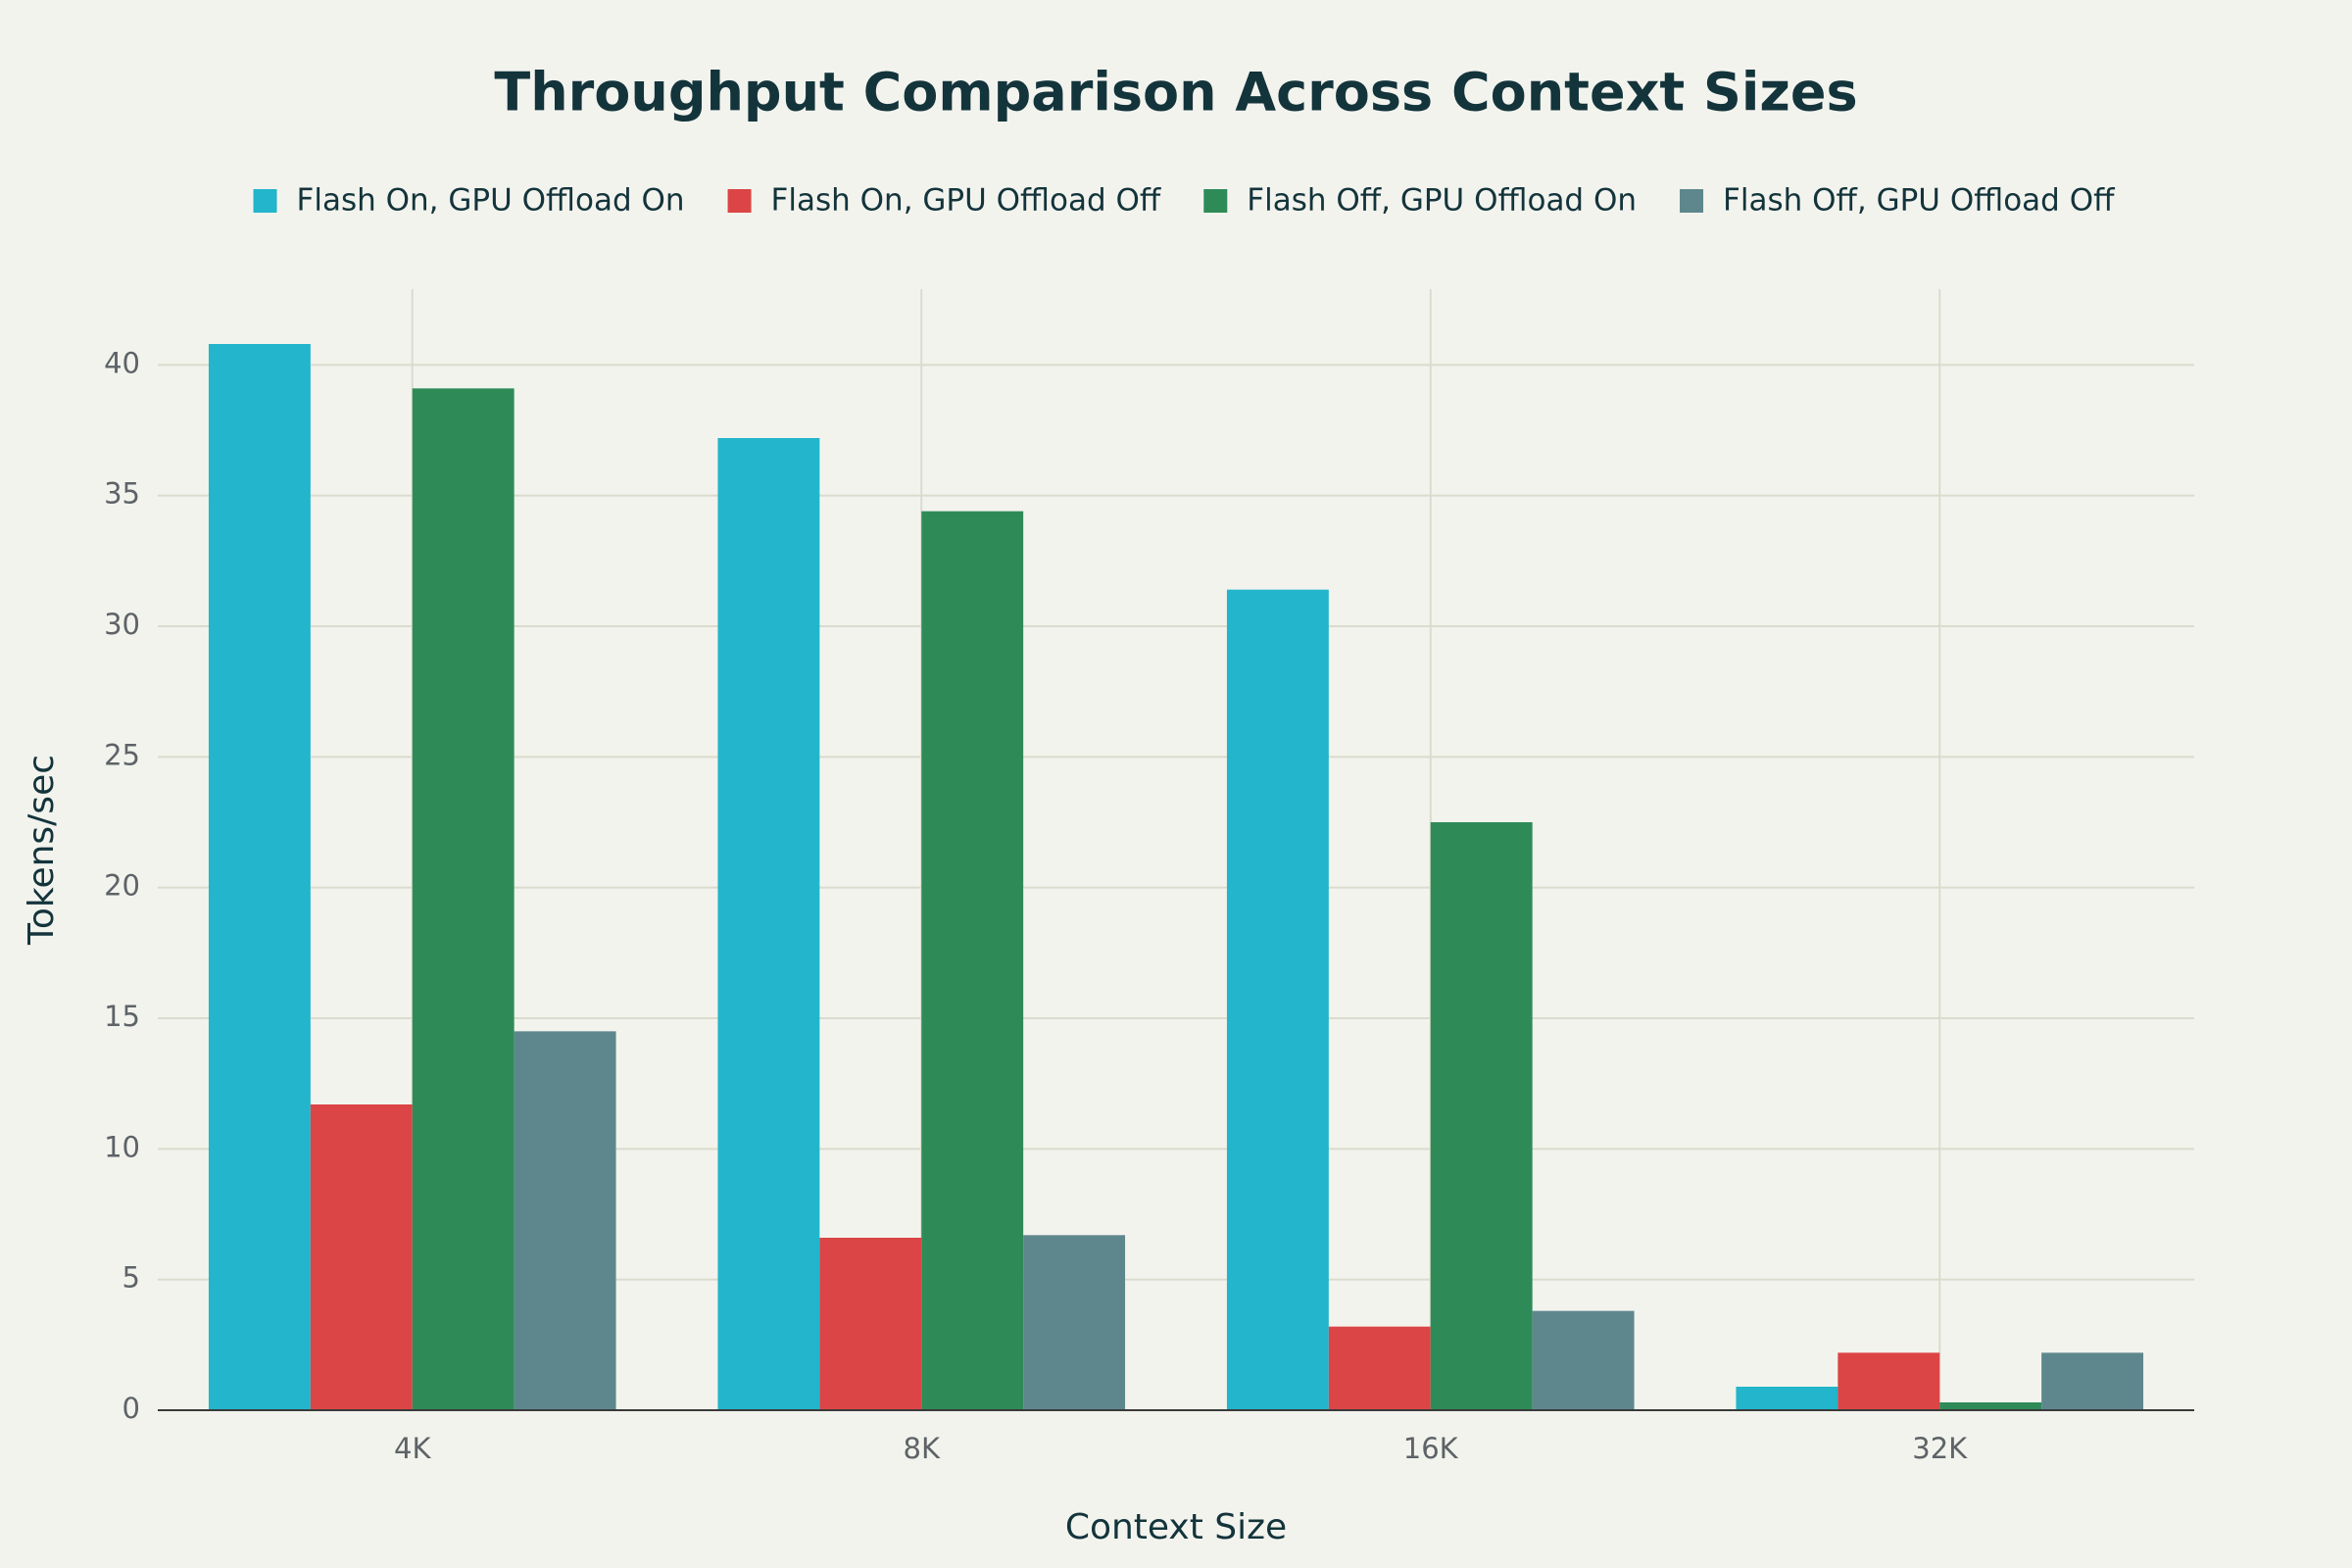  I want to click on x-tick-label: 16K, so click(1431, 1448).